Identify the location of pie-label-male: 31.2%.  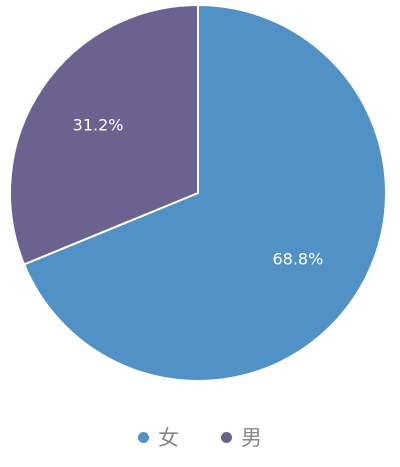
(98, 125).